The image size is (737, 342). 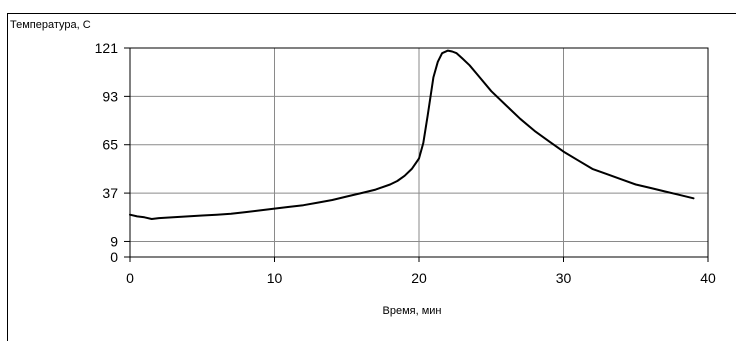 I want to click on x-tick-label: 0, so click(x=130, y=278).